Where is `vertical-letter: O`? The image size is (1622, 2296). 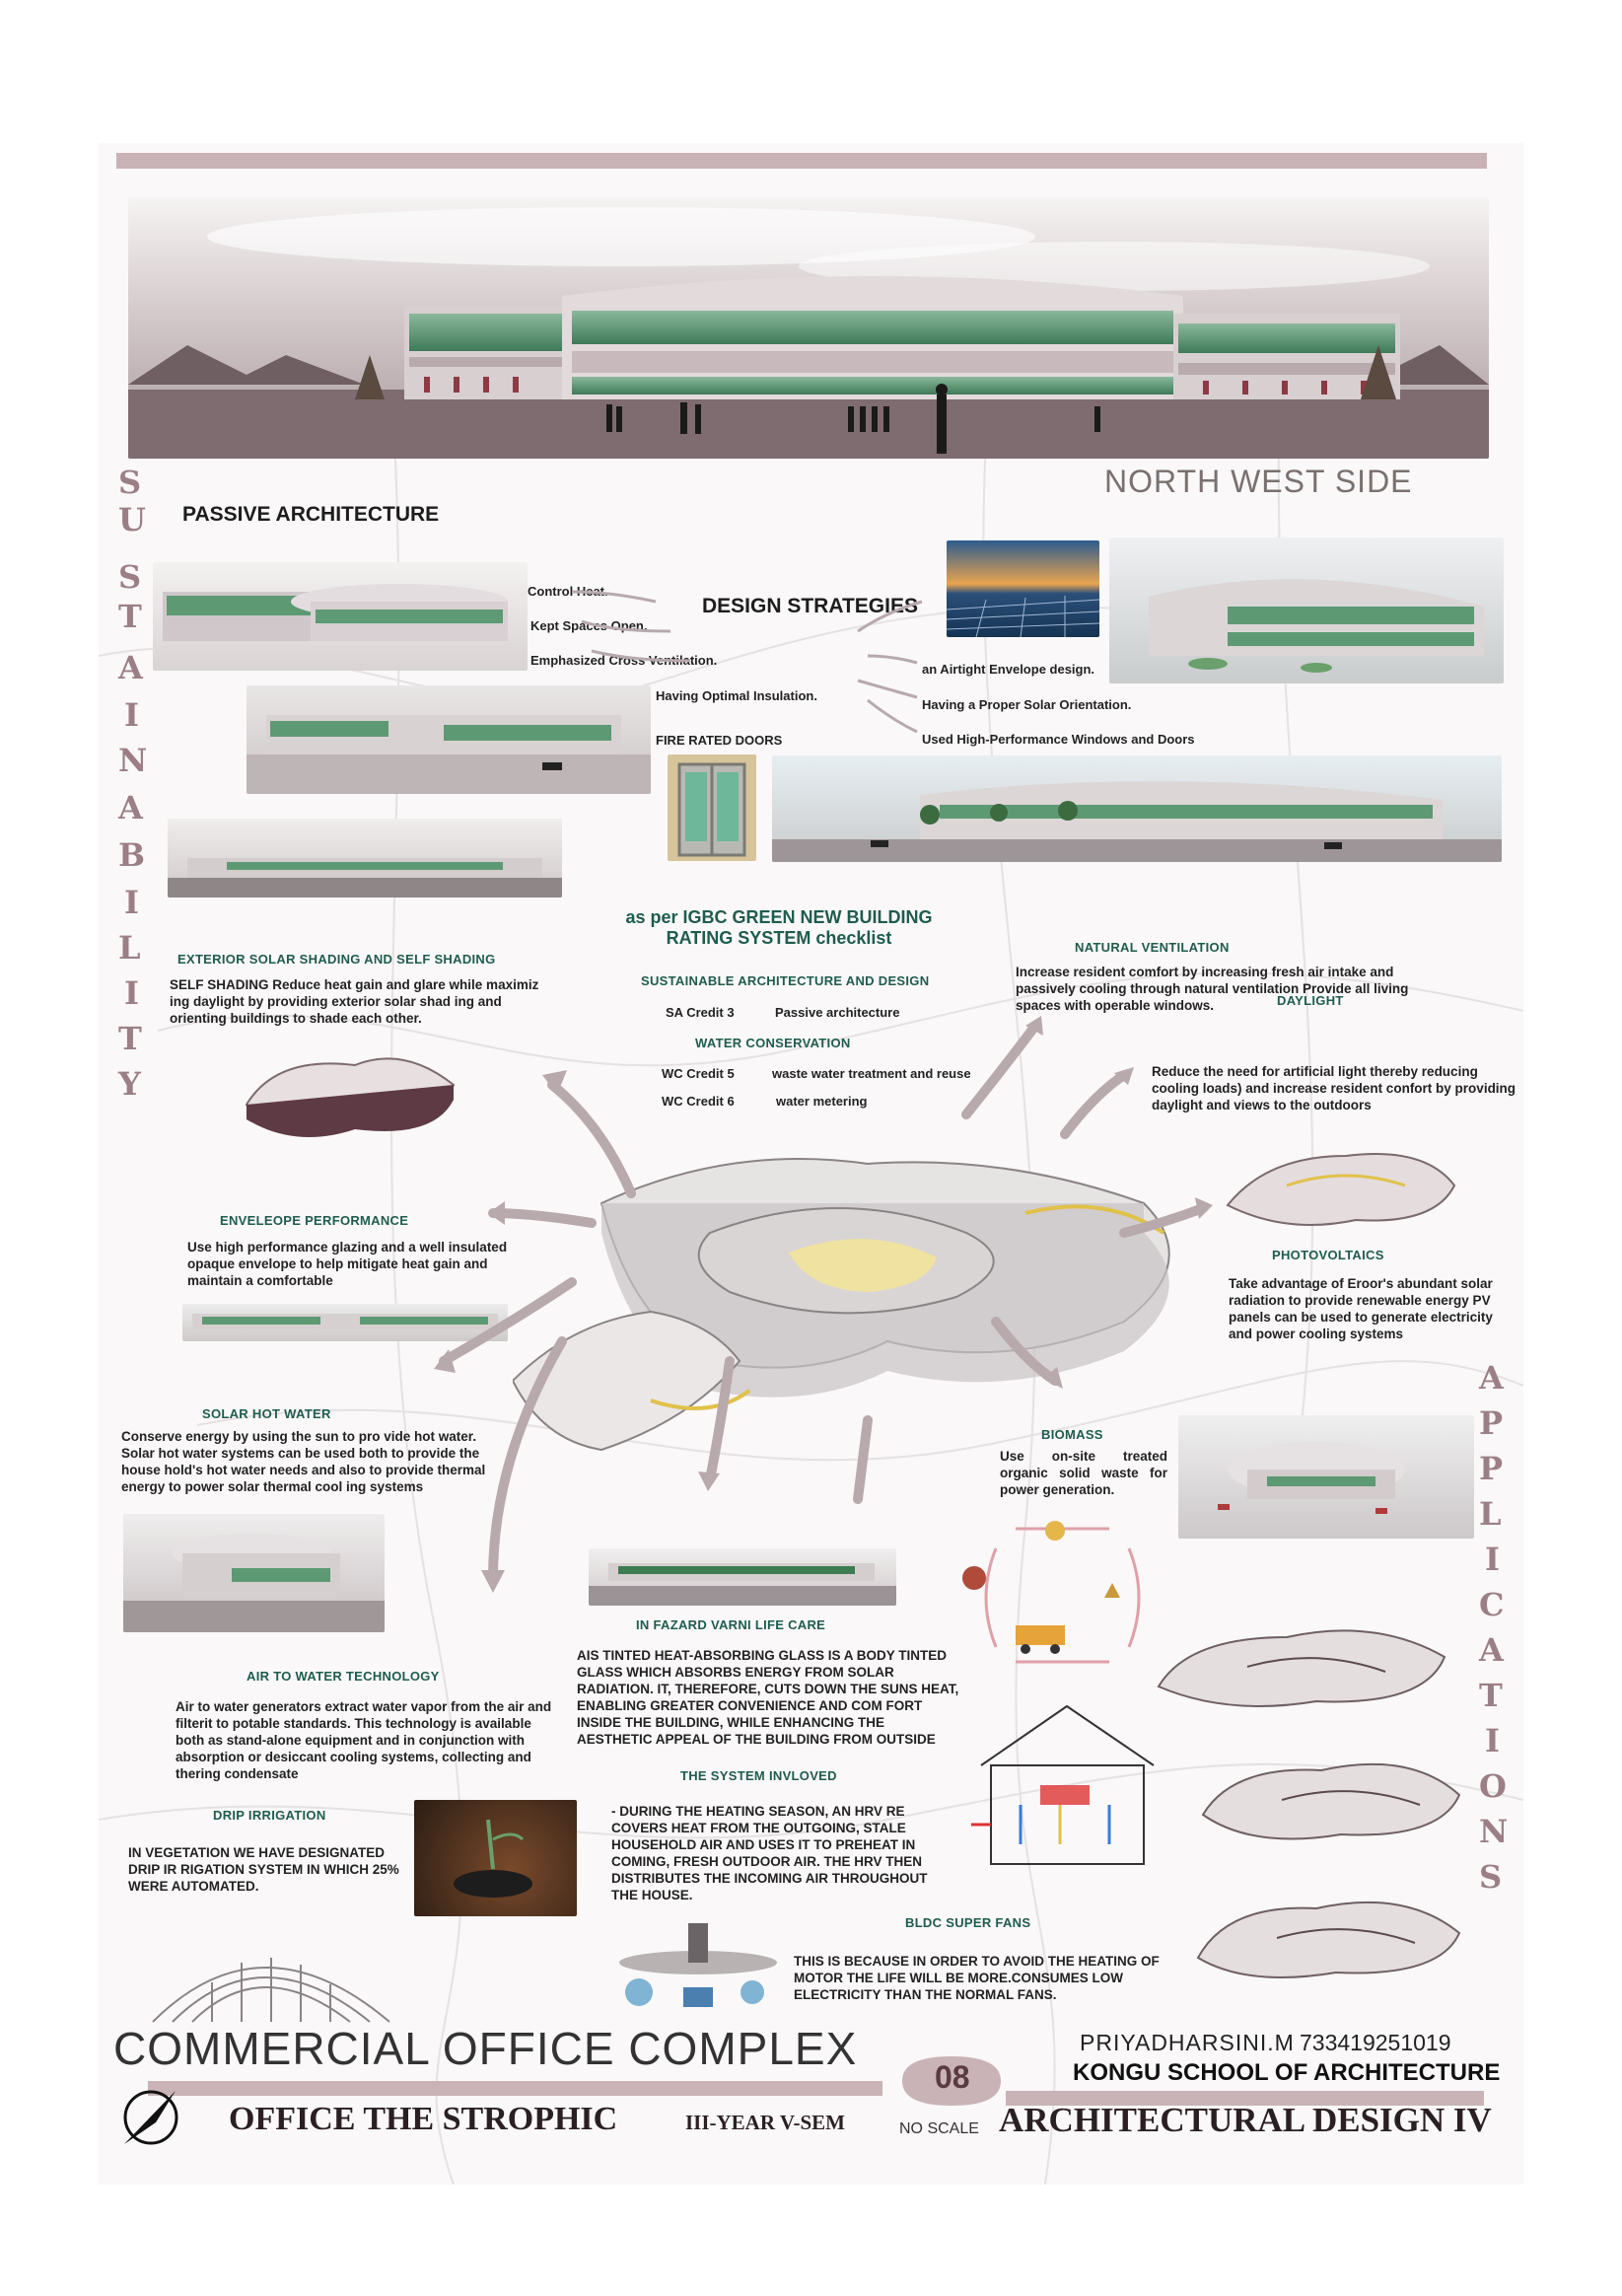 vertical-letter: O is located at coordinates (1493, 1786).